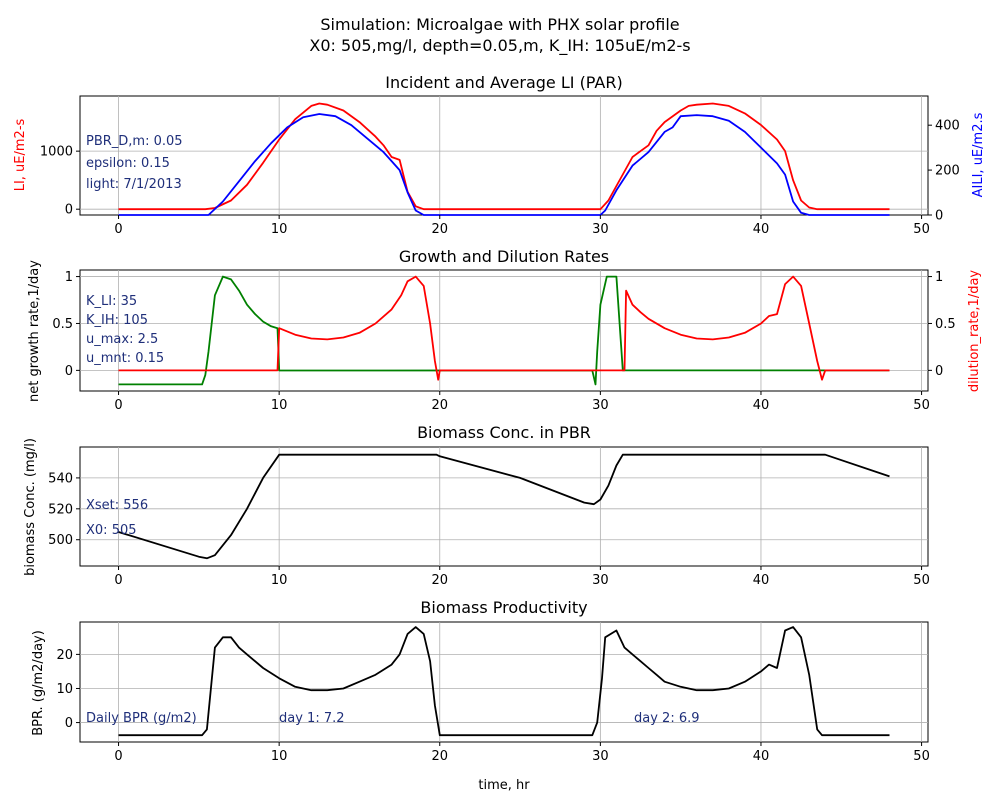 Image resolution: width=1000 pixels, height=800 pixels. I want to click on y-axis-left-label: net growth rate,1/day, so click(34, 331).